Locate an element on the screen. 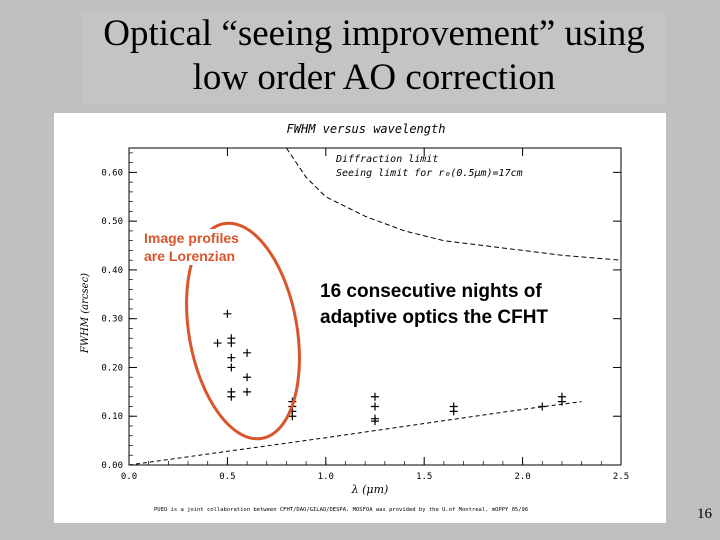  x-tick-label: 0.5 is located at coordinates (227, 477).